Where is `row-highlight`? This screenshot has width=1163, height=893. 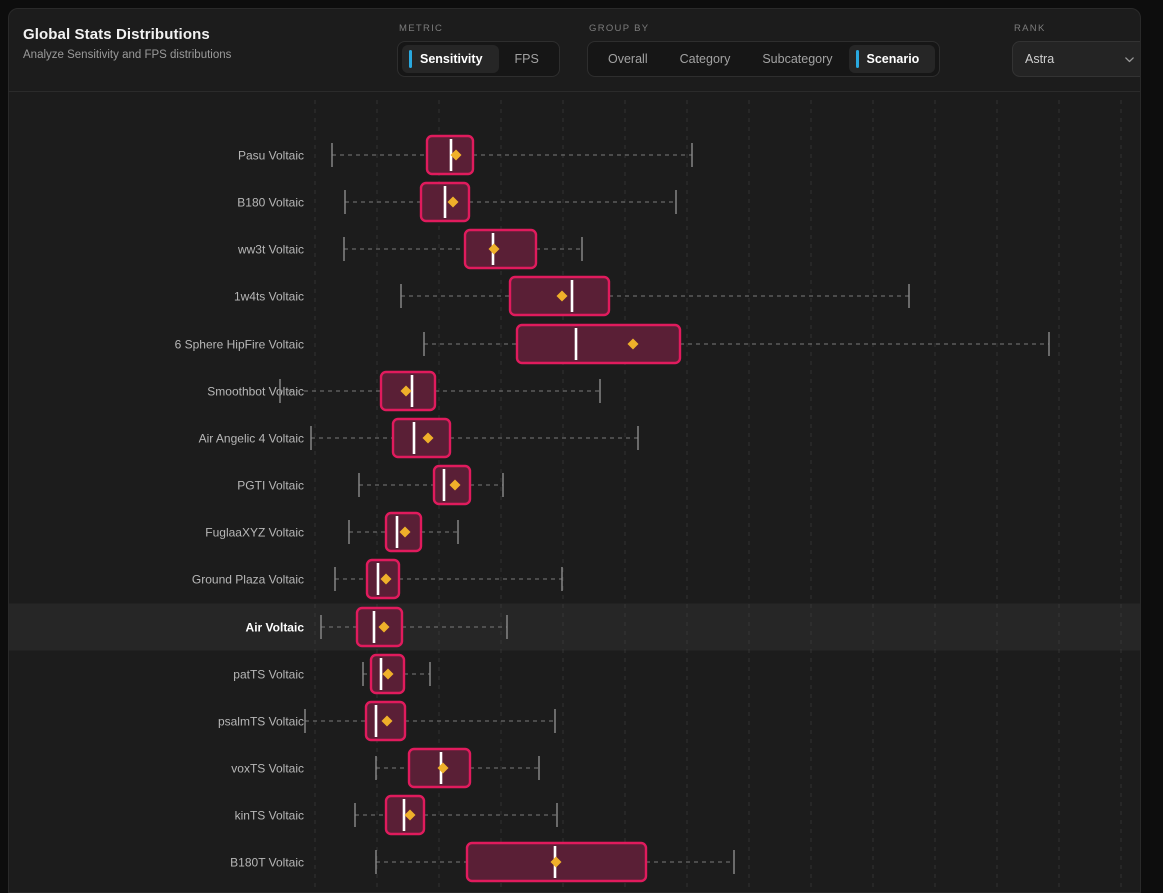 row-highlight is located at coordinates (574, 627).